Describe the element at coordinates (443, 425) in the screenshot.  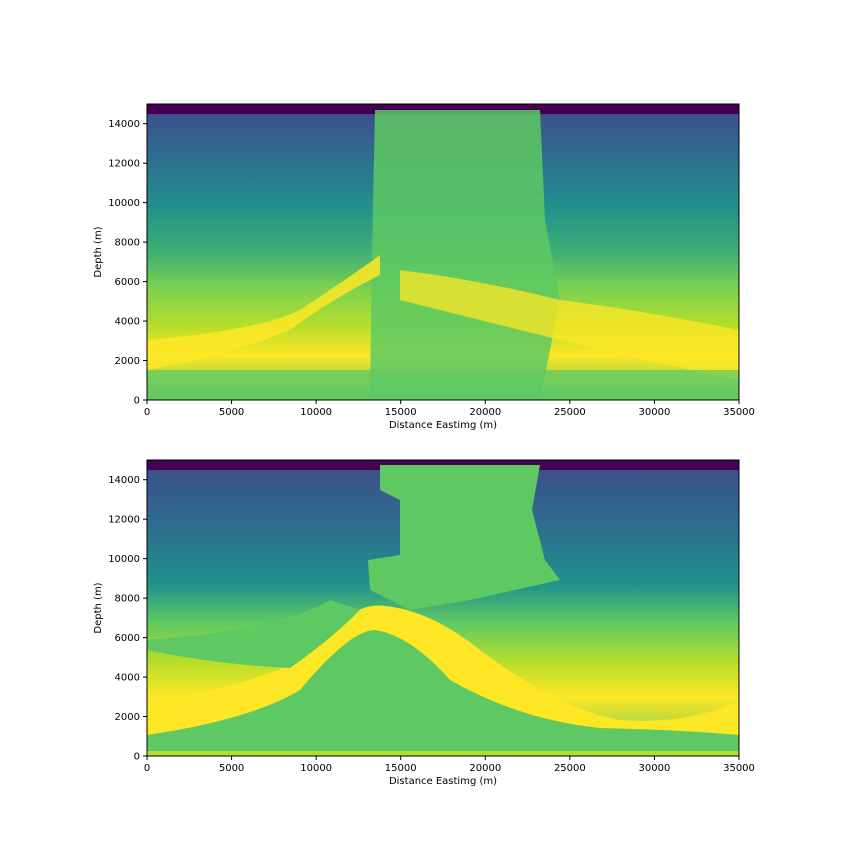
I see `x-axis-label-1: Distance Eastimg (m)` at that location.